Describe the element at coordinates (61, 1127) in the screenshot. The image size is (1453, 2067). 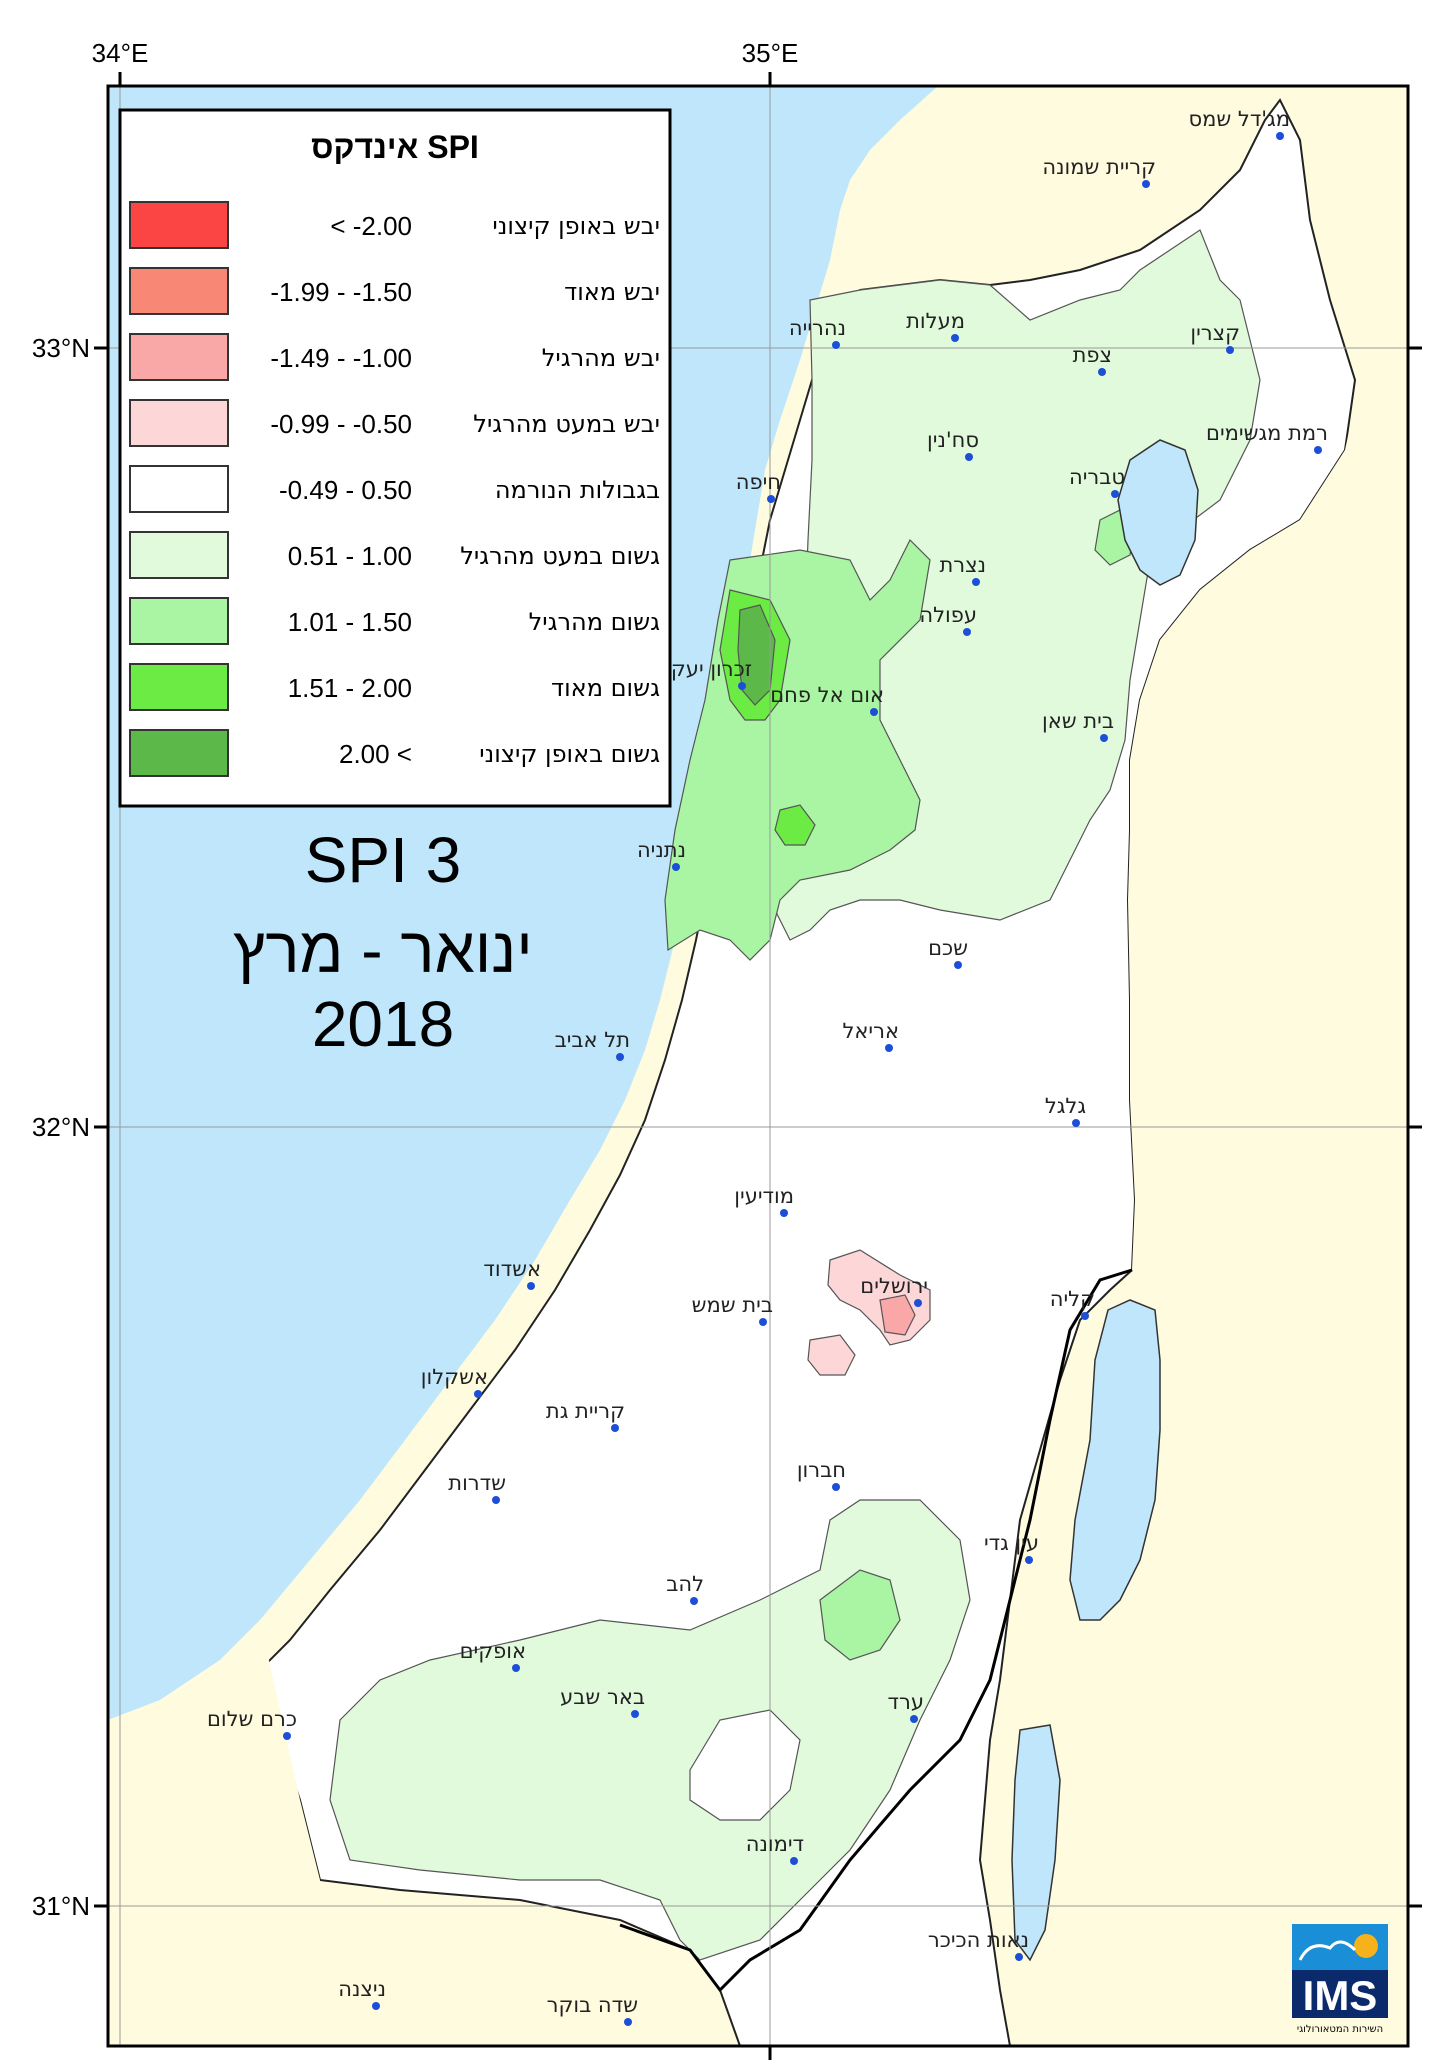
I see `coord-label-32n: 32°N` at that location.